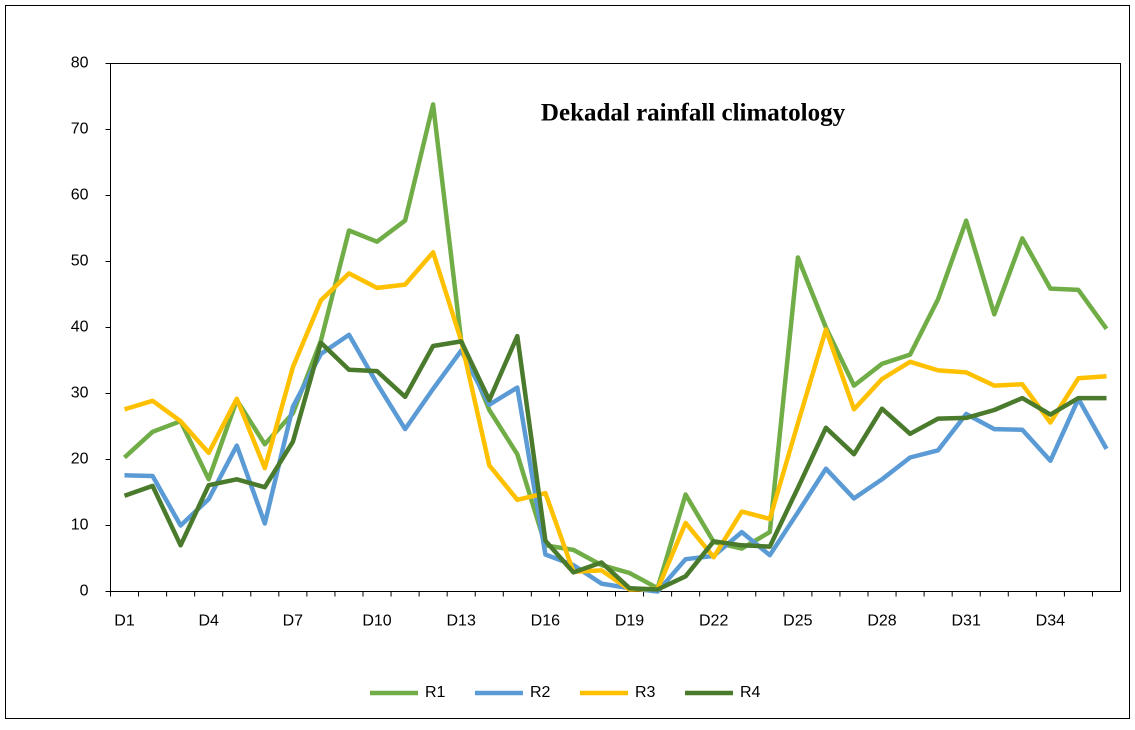 This screenshot has height=730, width=1135. What do you see at coordinates (80, 393) in the screenshot?
I see `y-tick-label: 30` at bounding box center [80, 393].